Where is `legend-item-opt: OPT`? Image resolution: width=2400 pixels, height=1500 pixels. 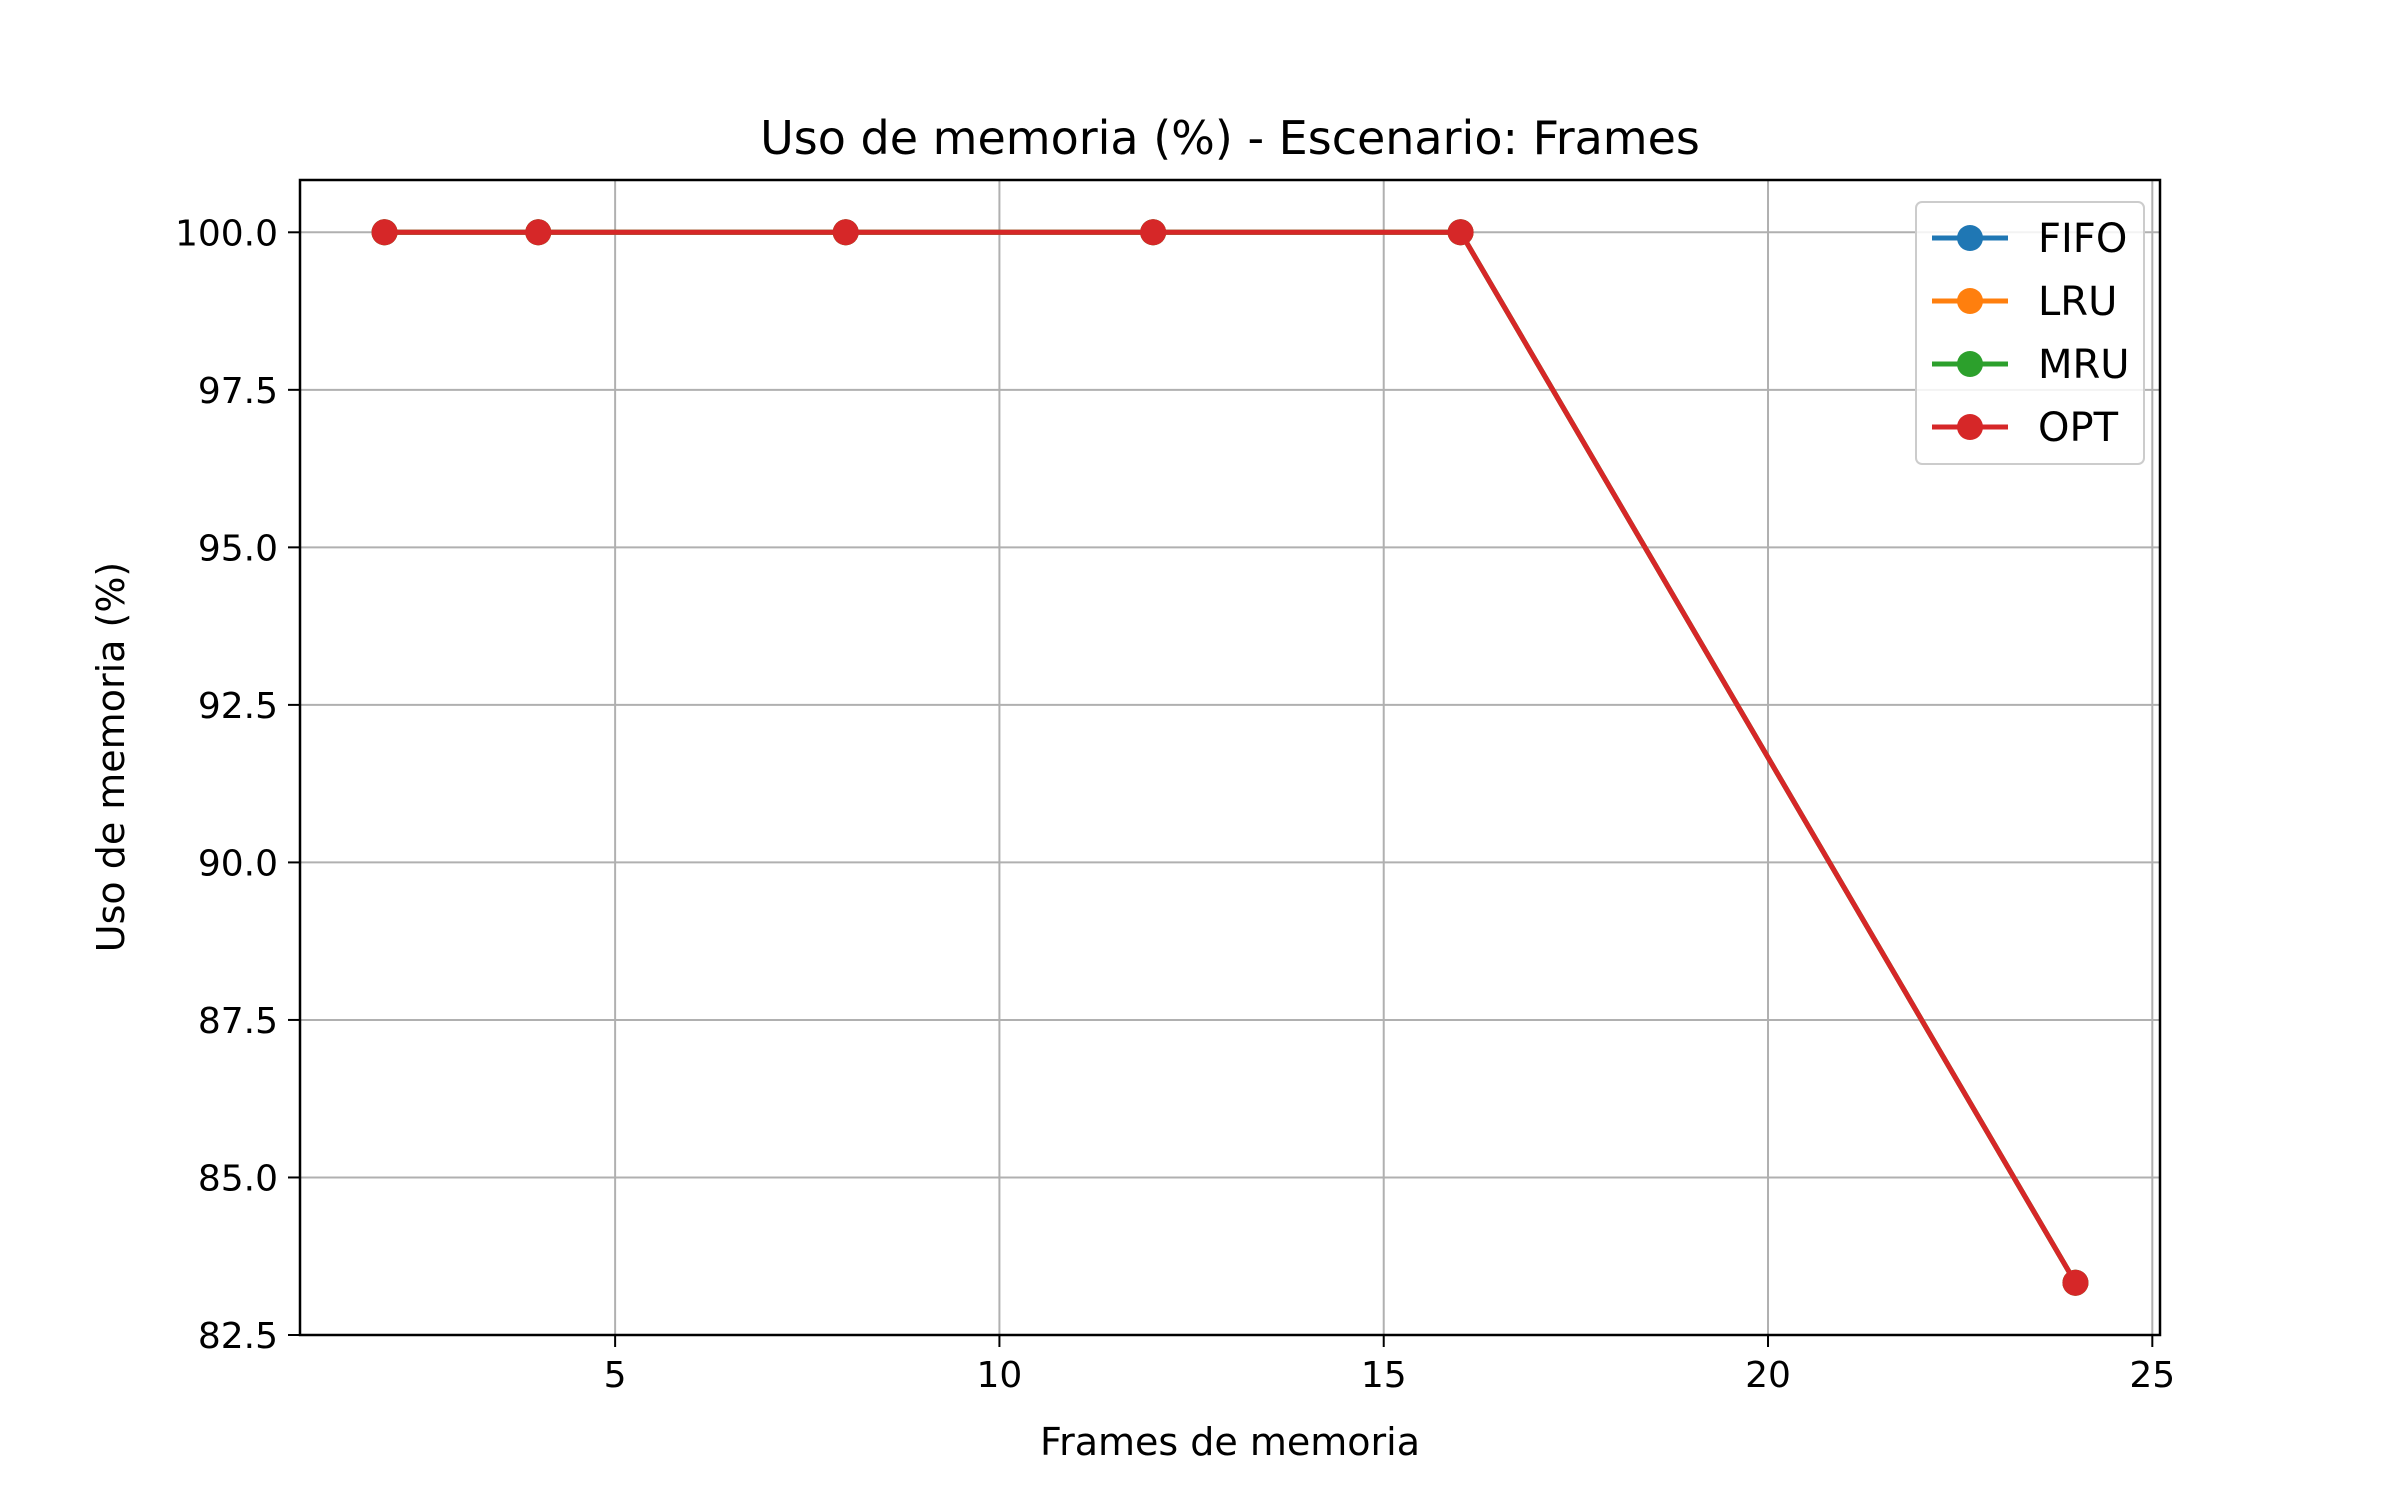
legend-item-opt: OPT is located at coordinates (2025, 428).